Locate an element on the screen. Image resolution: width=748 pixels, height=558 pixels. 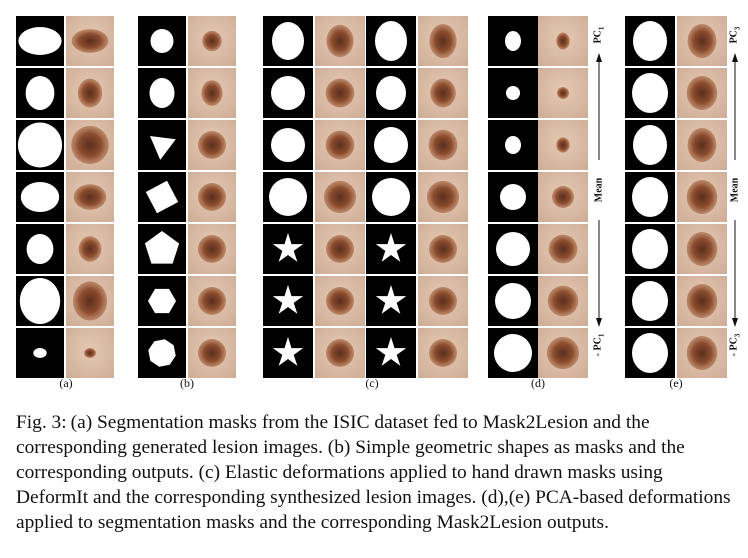
axis-e-top-label: PC3 is located at coordinates (735, 35).